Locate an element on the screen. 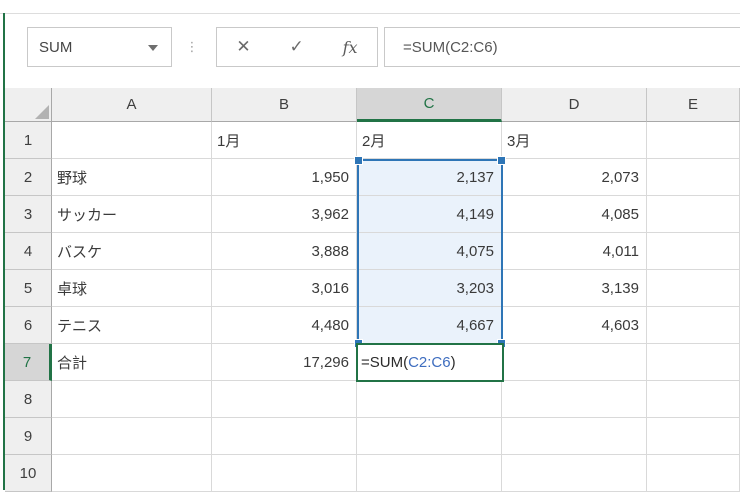  cell-e5 is located at coordinates (693, 288).